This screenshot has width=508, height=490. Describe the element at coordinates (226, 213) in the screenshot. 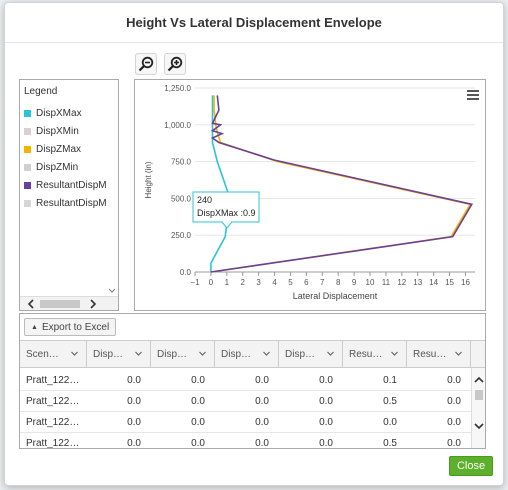

I see `tooltip-line-2: DispXMax :0.9` at that location.